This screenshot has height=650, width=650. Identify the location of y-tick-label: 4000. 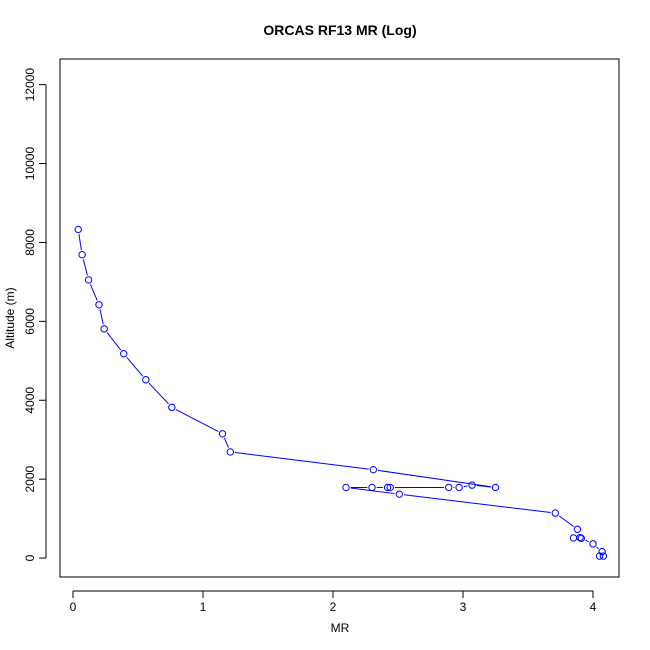
(30, 400).